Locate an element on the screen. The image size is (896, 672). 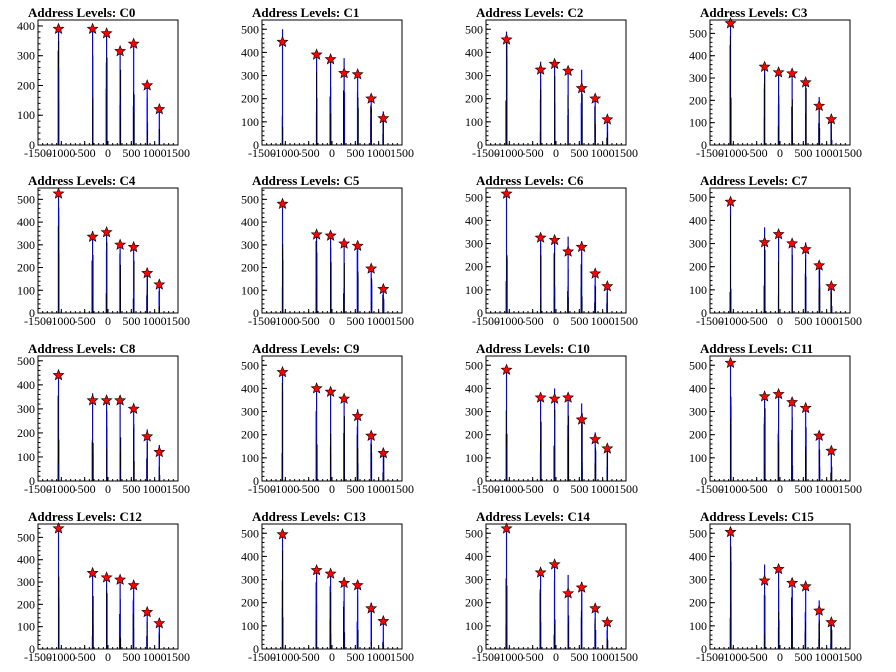
panel-title: Address Levels: C13 is located at coordinates (309, 516).